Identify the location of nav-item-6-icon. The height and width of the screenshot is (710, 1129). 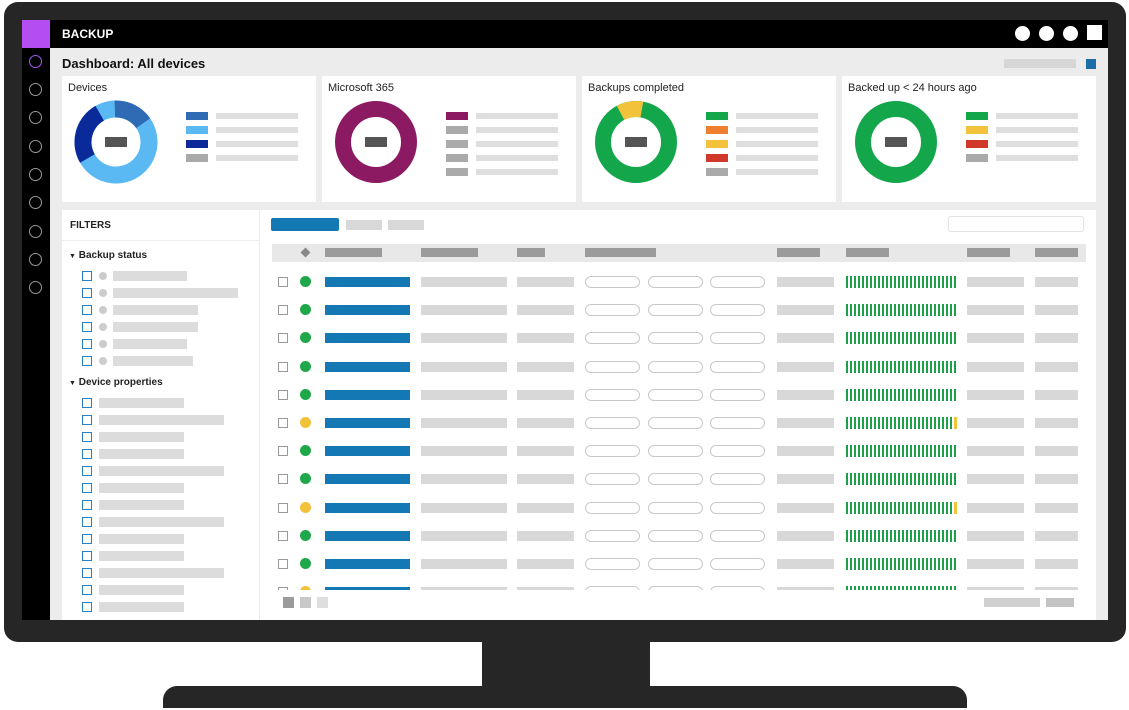
(35, 202).